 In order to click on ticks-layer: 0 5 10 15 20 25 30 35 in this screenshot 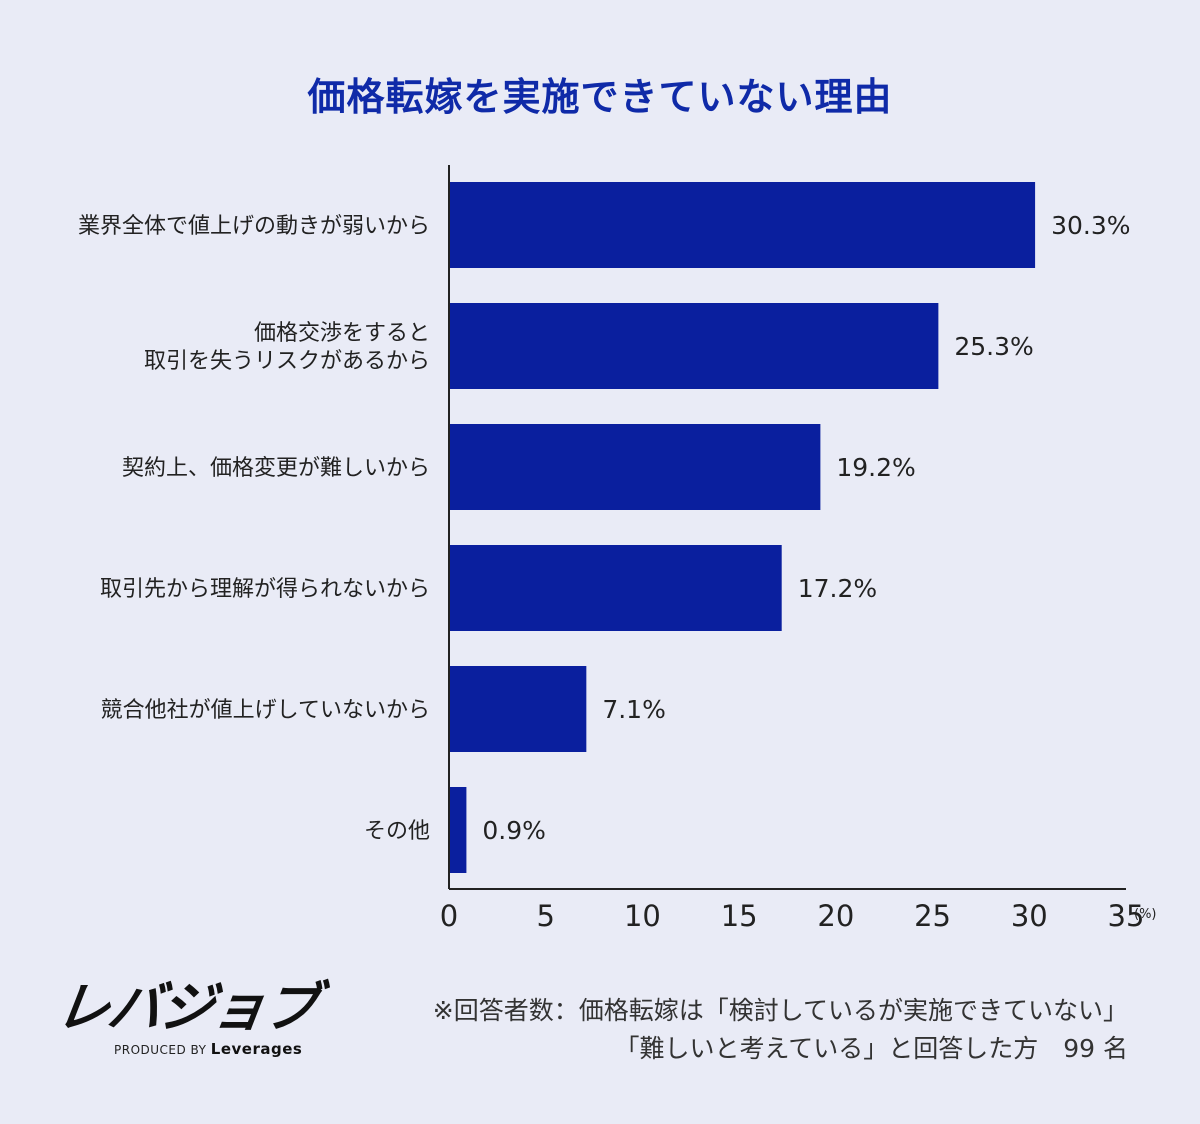, I will do `click(792, 916)`.